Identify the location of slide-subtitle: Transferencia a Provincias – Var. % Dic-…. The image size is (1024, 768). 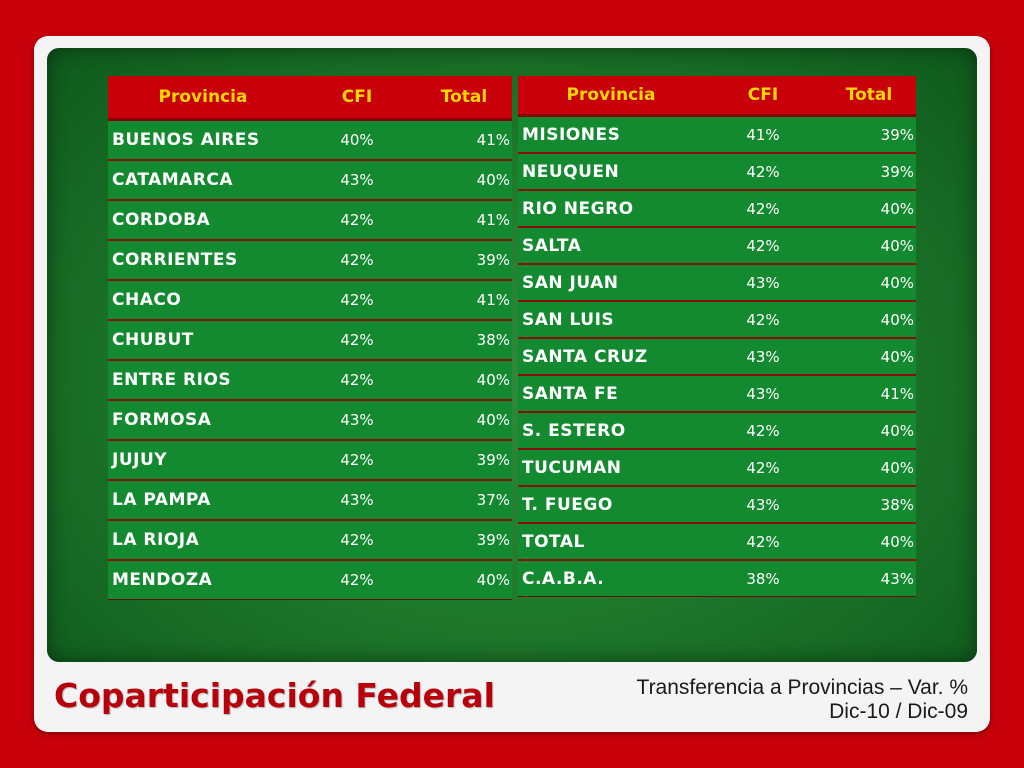
(802, 700).